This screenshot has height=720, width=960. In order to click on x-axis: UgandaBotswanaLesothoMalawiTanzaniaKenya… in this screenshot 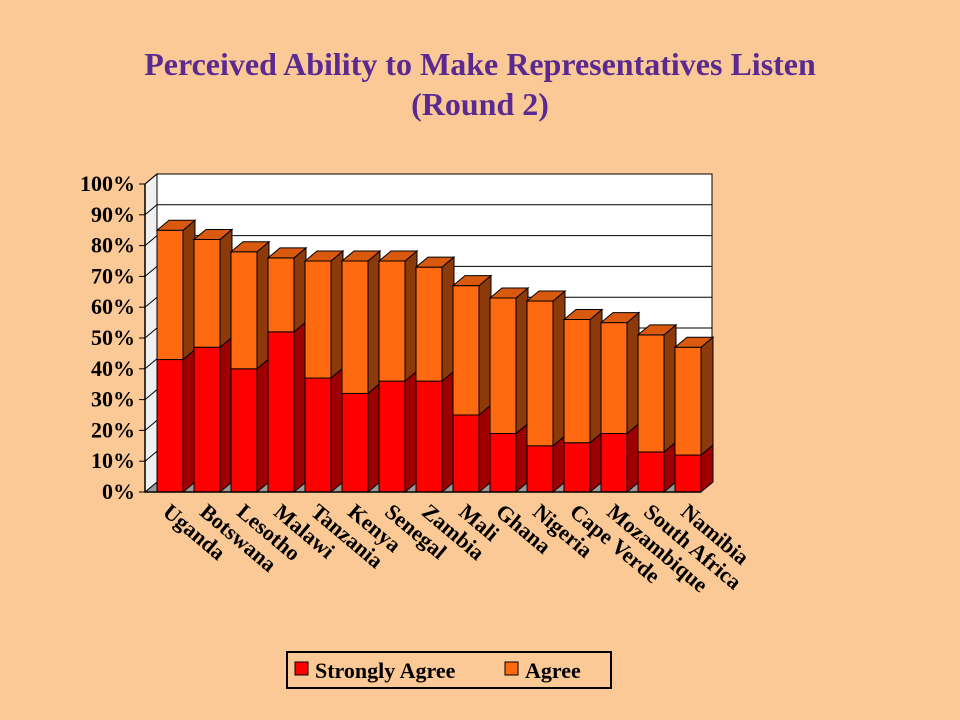, I will do `click(449, 544)`.